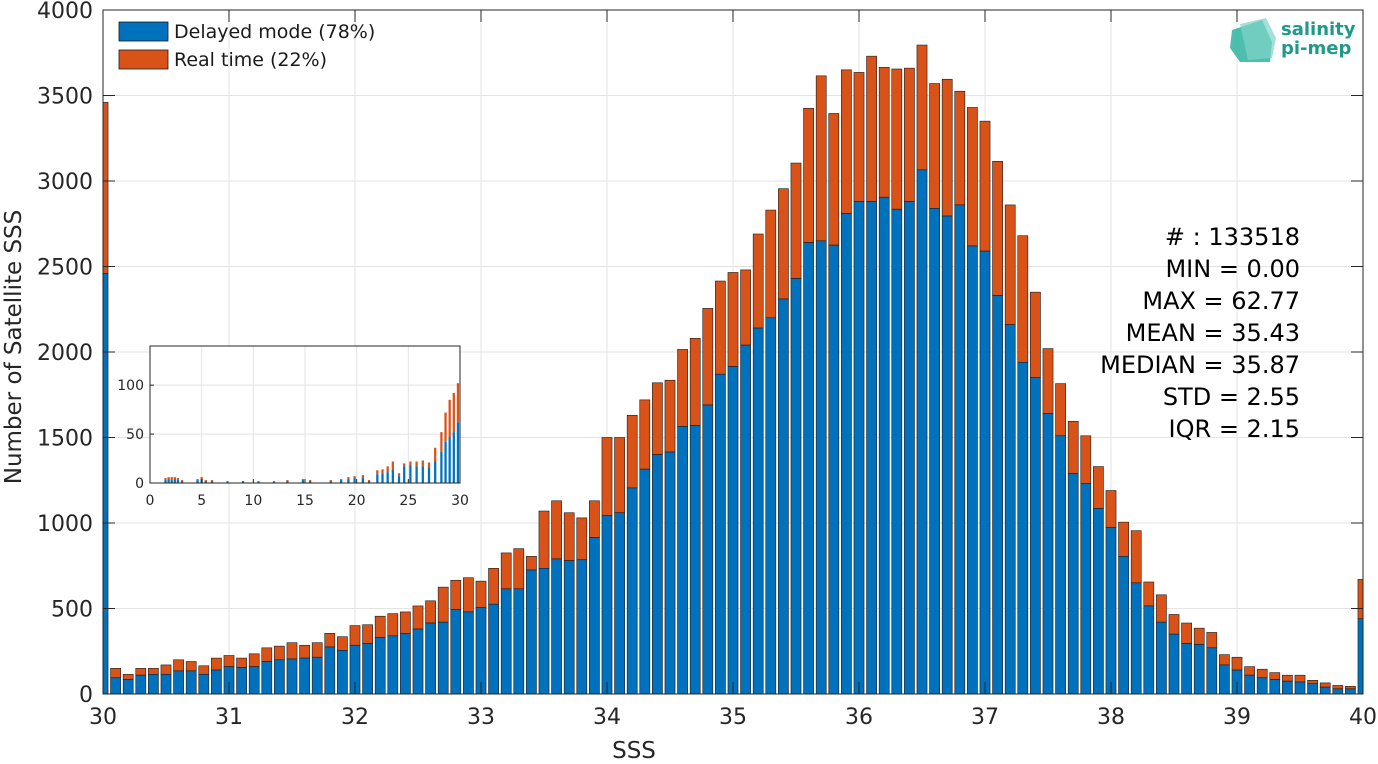  I want to click on inset-x-tick-label: 30, so click(460, 501).